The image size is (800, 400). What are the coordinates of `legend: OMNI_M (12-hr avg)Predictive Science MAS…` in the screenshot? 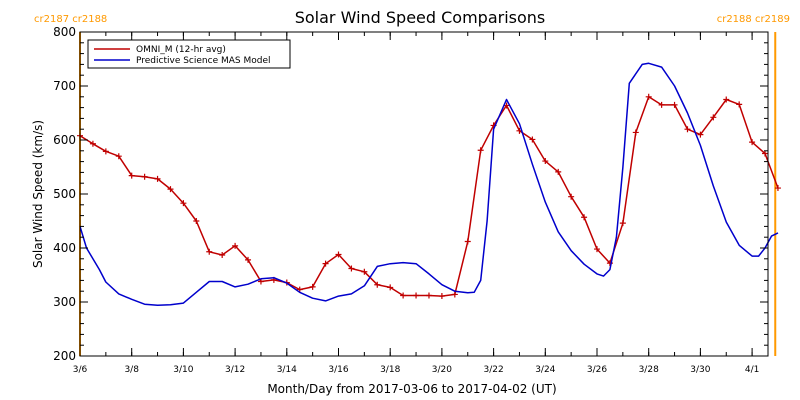 It's located at (189, 54).